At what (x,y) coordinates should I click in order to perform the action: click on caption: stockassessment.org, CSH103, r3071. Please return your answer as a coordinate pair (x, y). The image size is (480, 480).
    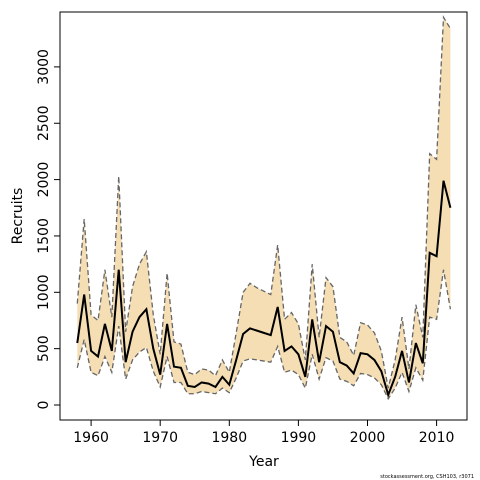
    Looking at the image, I should click on (427, 477).